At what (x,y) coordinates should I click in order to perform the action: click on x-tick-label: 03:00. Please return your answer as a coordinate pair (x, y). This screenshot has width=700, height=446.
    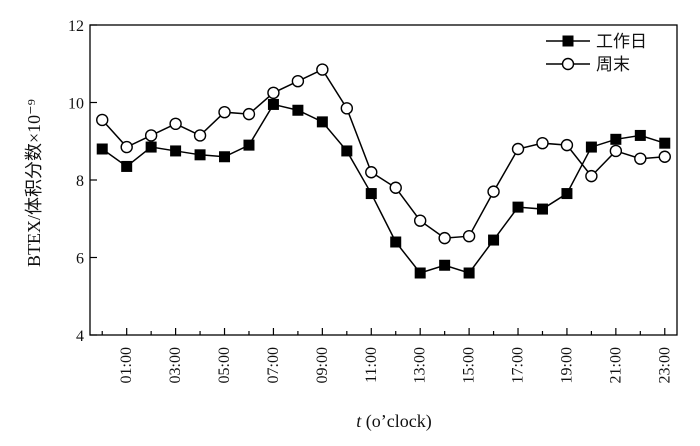
    Looking at the image, I should click on (175, 365).